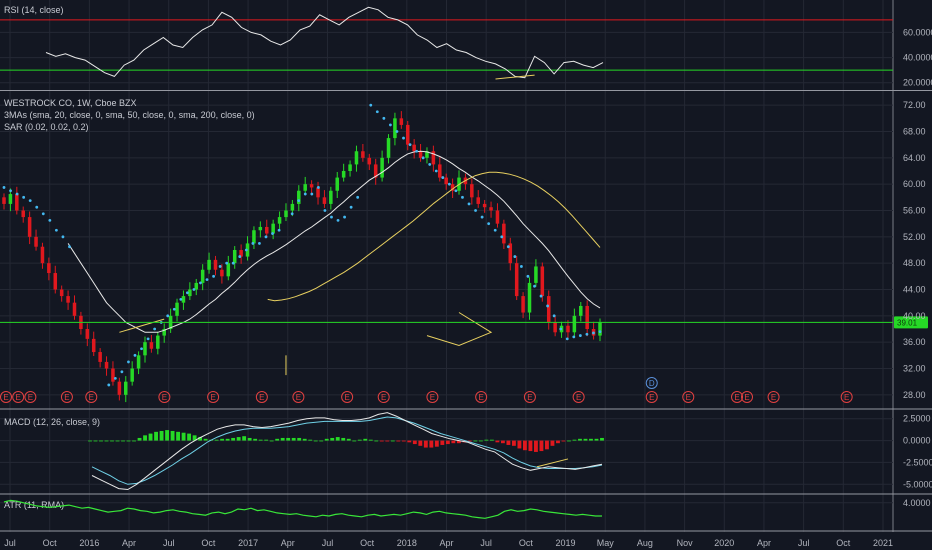  Describe the element at coordinates (914, 158) in the screenshot. I see `y-tick-label: 64.00` at that location.